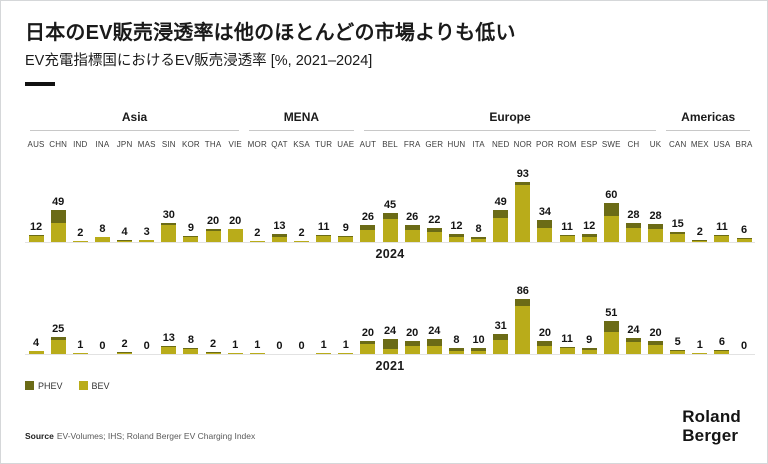  Describe the element at coordinates (146, 144) in the screenshot. I see `country-label-mas: MAS` at that location.